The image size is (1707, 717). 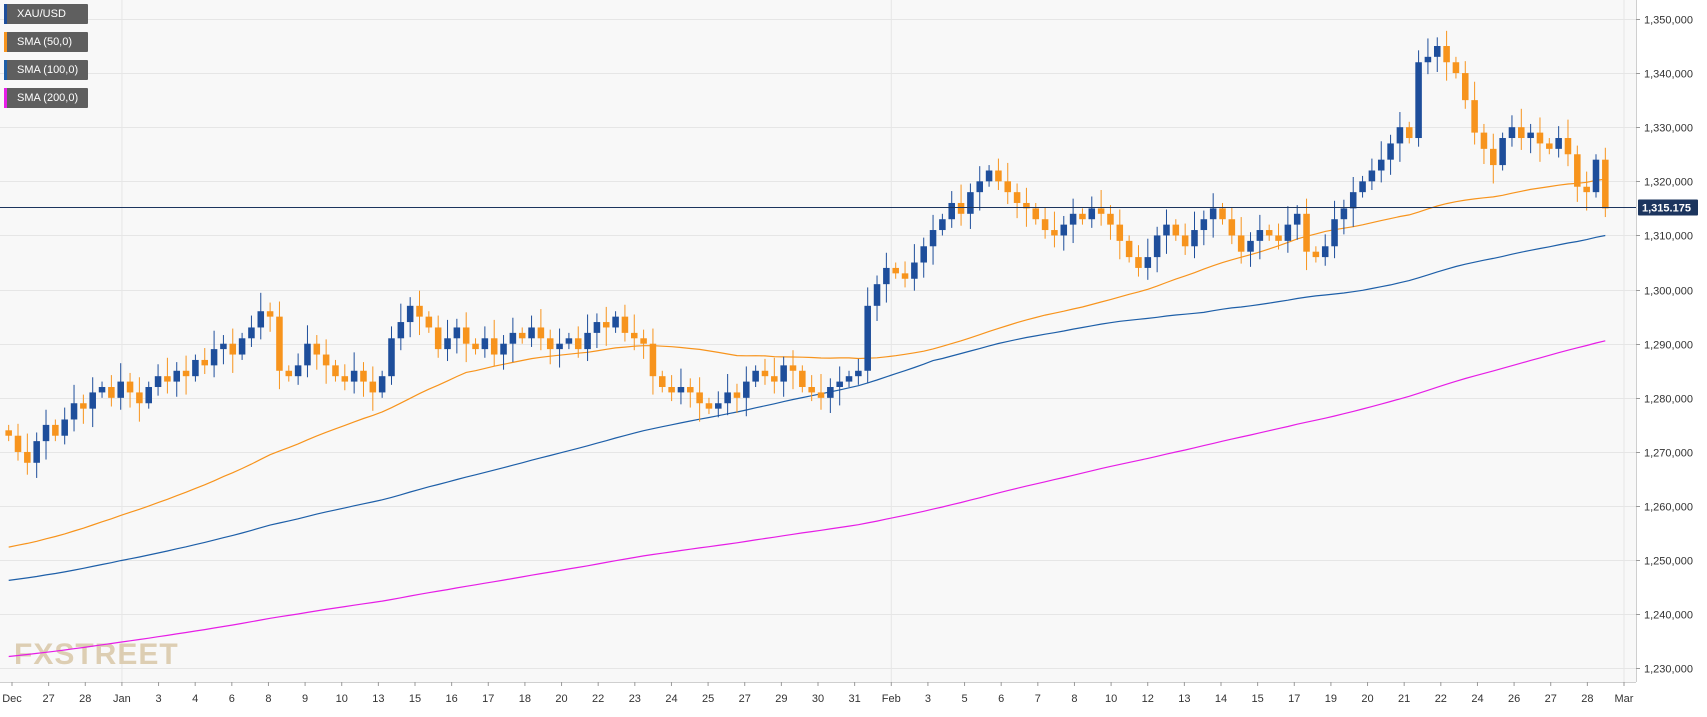 I want to click on legend-item-sma-200: SMA (200,0), so click(x=46, y=98).